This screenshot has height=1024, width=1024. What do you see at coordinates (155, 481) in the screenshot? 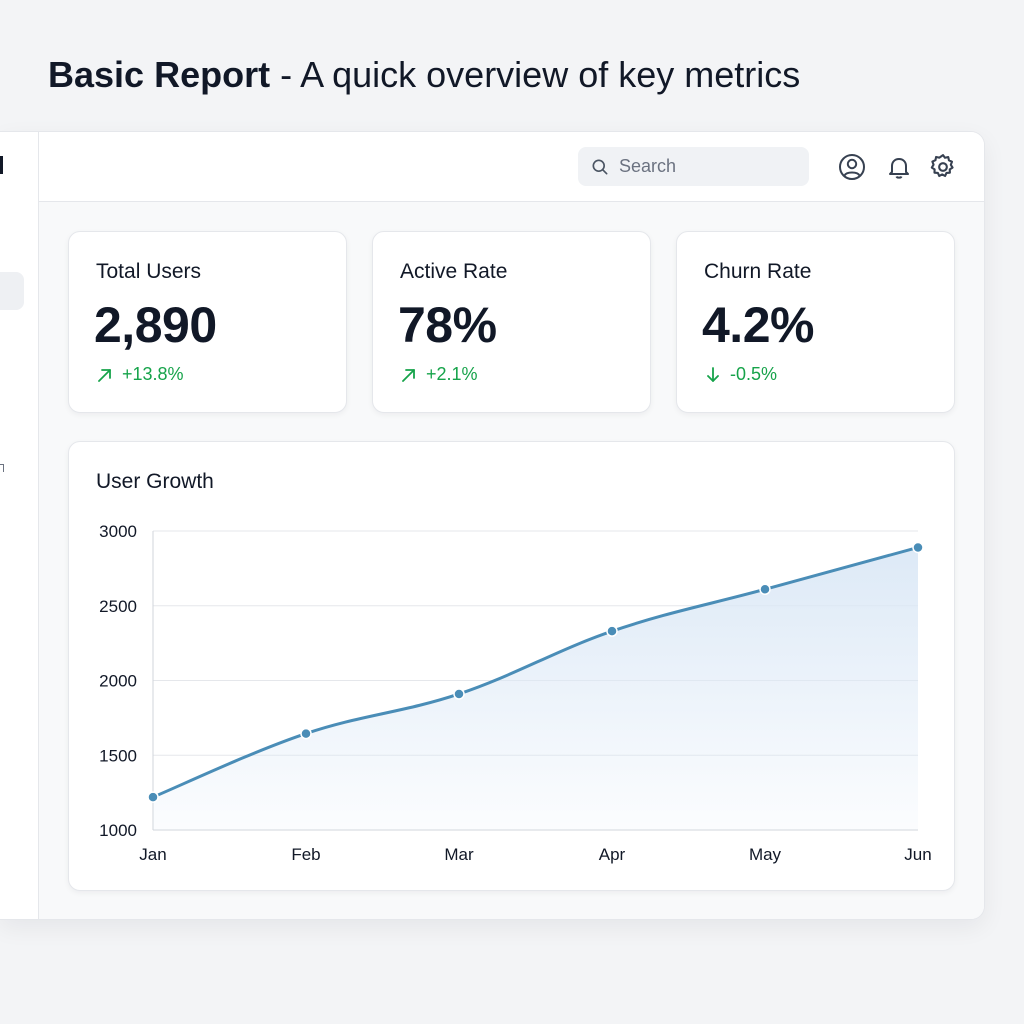
I see `chart-title: User Growth` at bounding box center [155, 481].